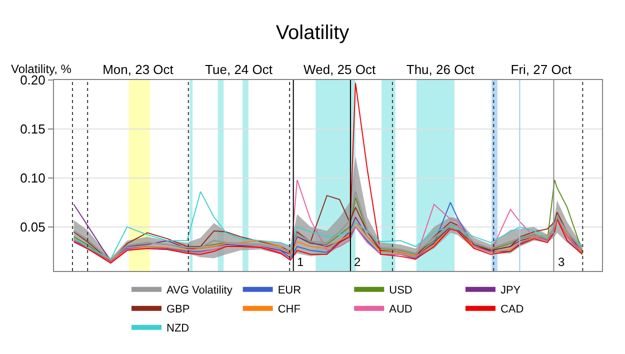 This screenshot has width=625, height=354. What do you see at coordinates (138, 69) in the screenshot?
I see `x-tick-label: Mon, 23 Oct` at bounding box center [138, 69].